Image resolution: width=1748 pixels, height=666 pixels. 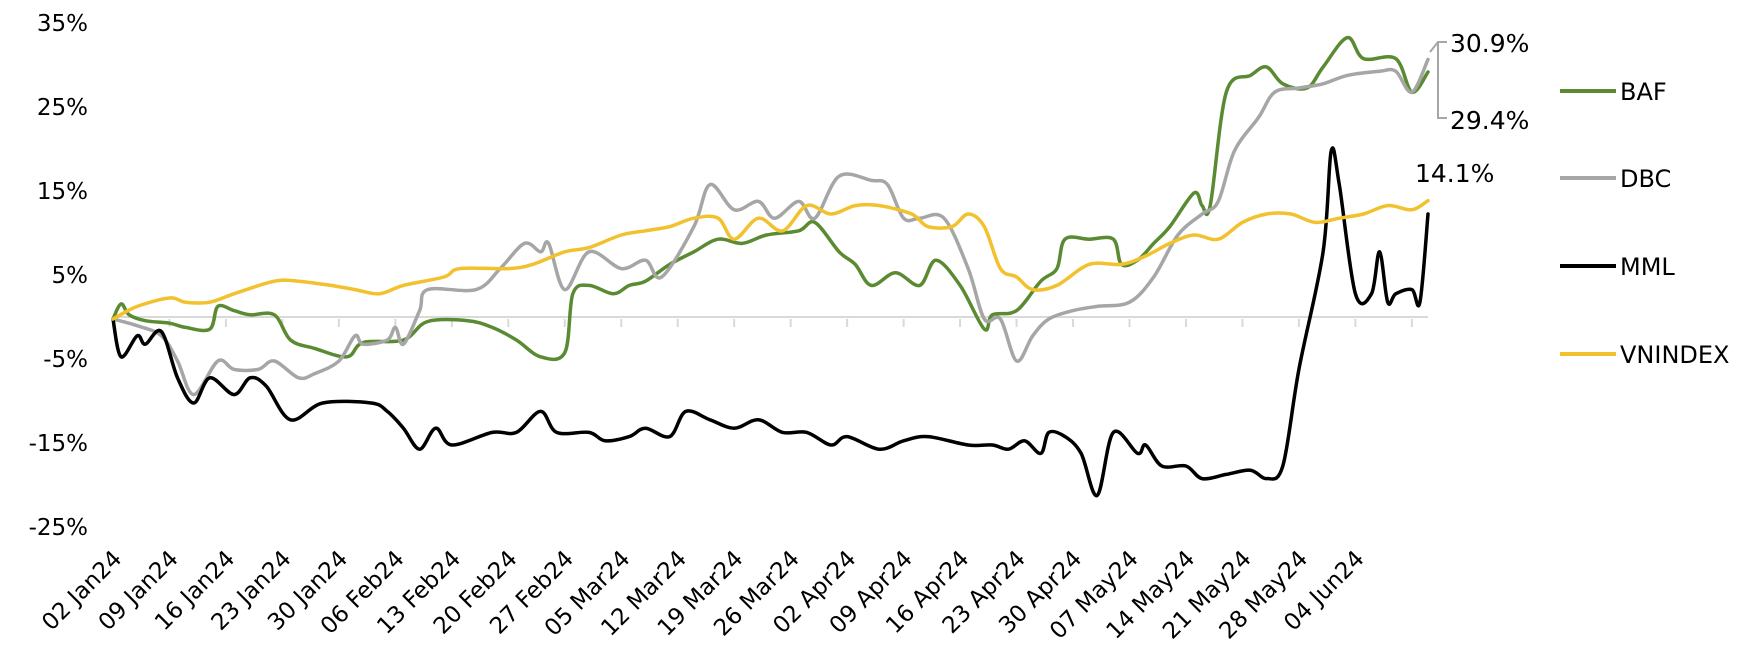 I want to click on end-label-vnindex: 14.1%, so click(x=1454, y=173).